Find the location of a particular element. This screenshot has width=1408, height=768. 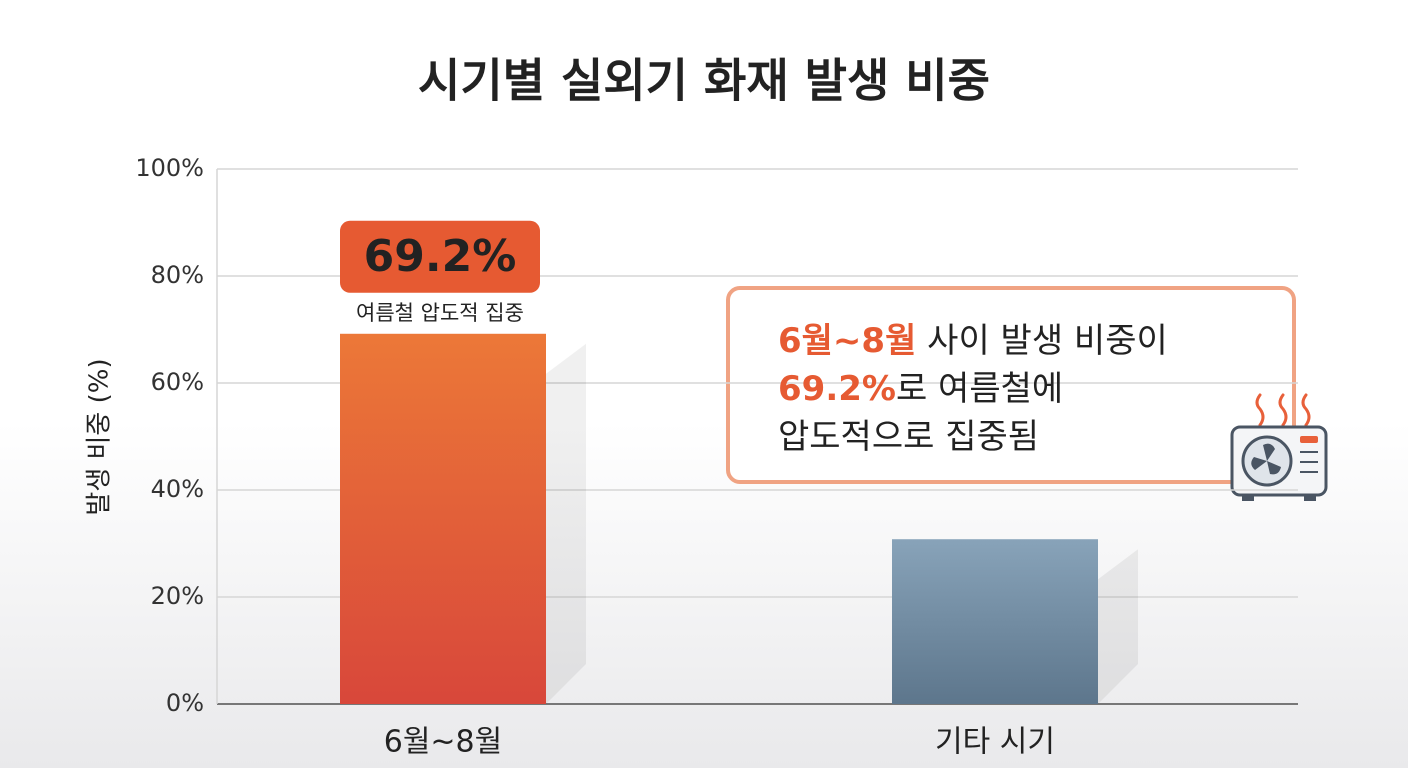

x-tick-label: 6월~8월 is located at coordinates (443, 742).